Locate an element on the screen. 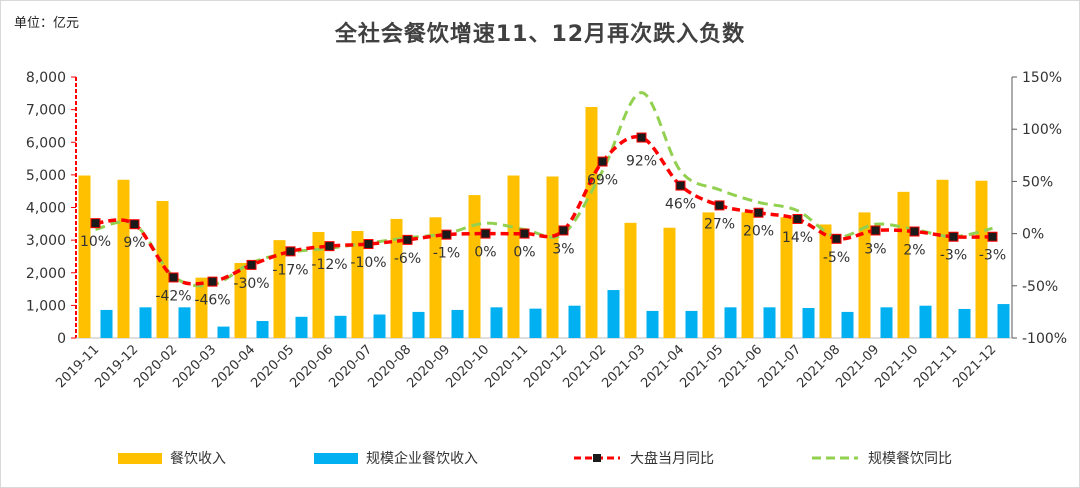 This screenshot has width=1080, height=488. right-tick-label: 150% is located at coordinates (1042, 78).